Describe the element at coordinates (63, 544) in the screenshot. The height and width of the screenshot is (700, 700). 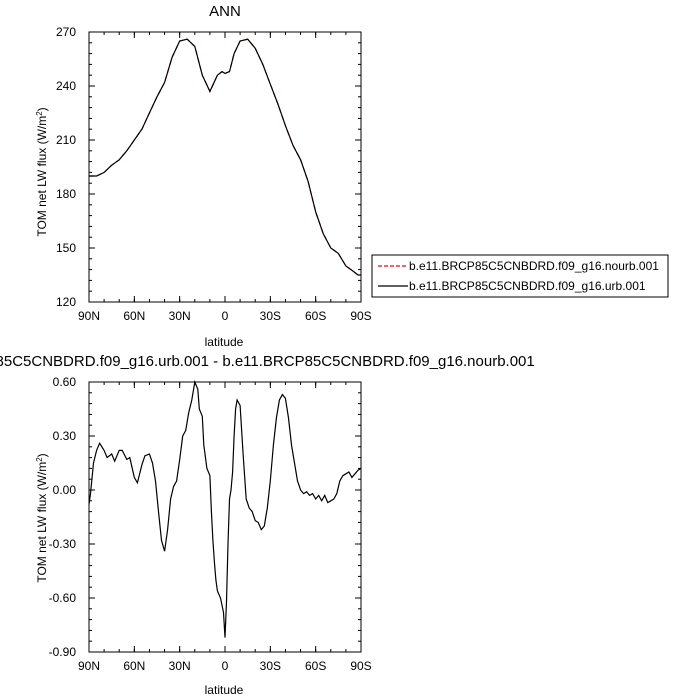
I see `y-tick-label: -0.30` at that location.